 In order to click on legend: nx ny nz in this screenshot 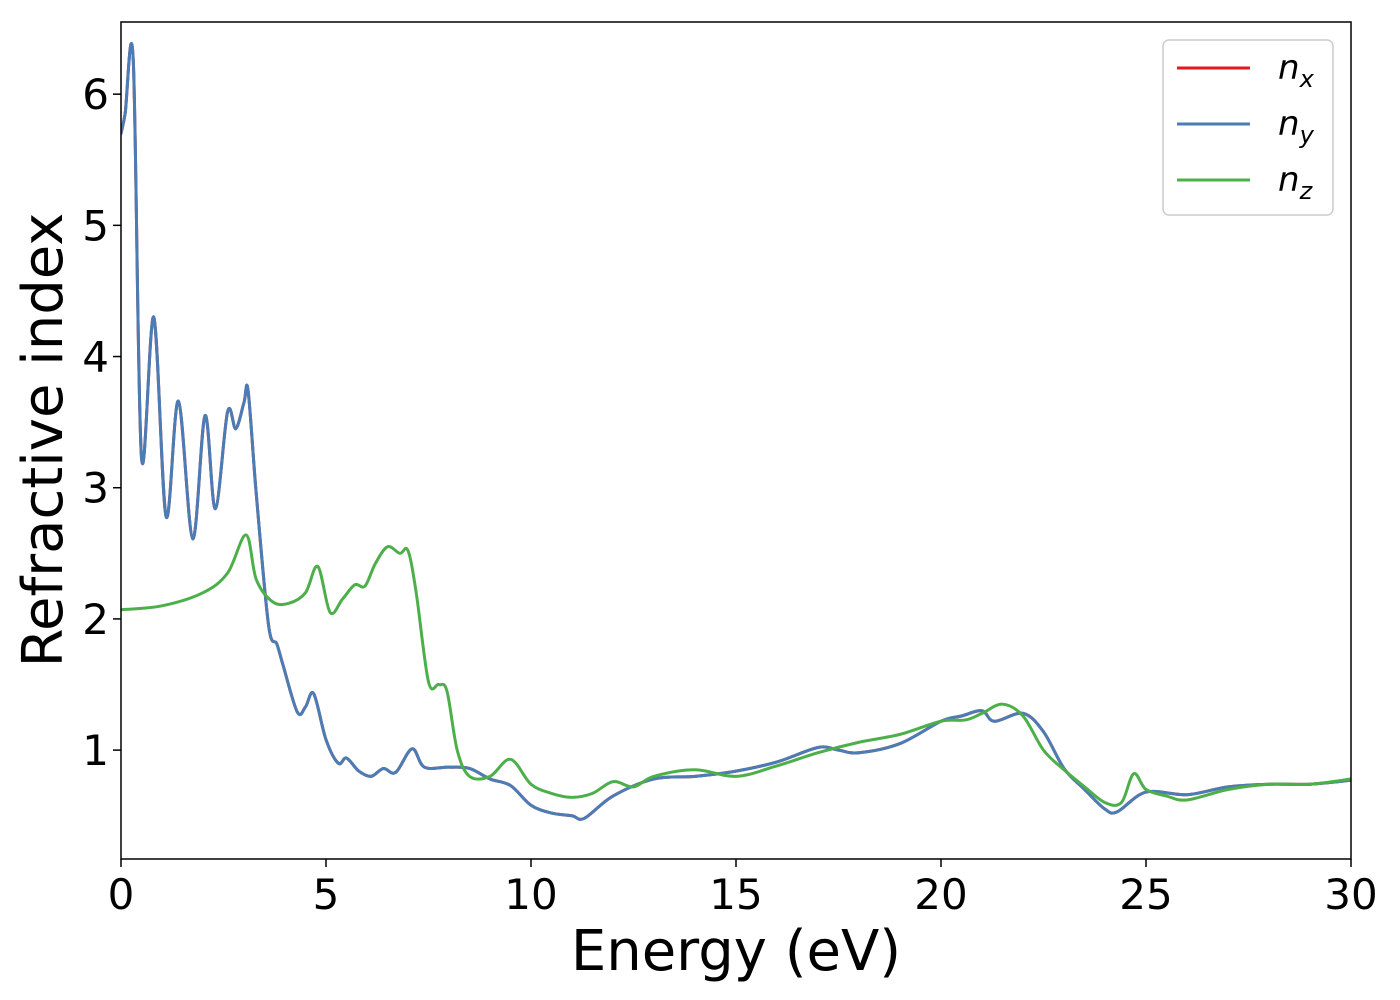, I will do `click(1248, 127)`.